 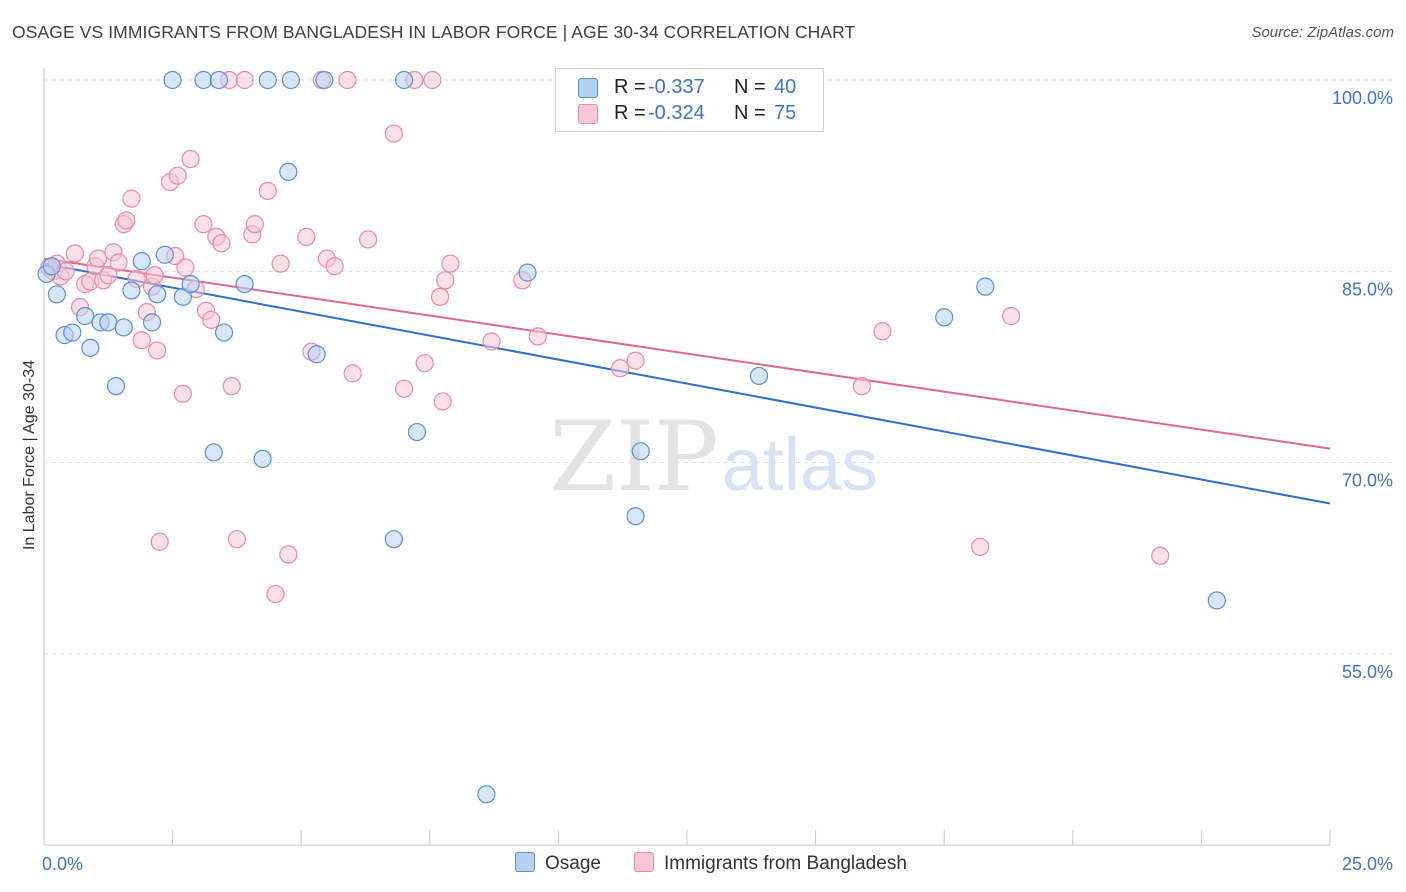 I want to click on y-tick-labels: 100.0% 85.0% 70.0% 55.0%, so click(x=1362, y=385).